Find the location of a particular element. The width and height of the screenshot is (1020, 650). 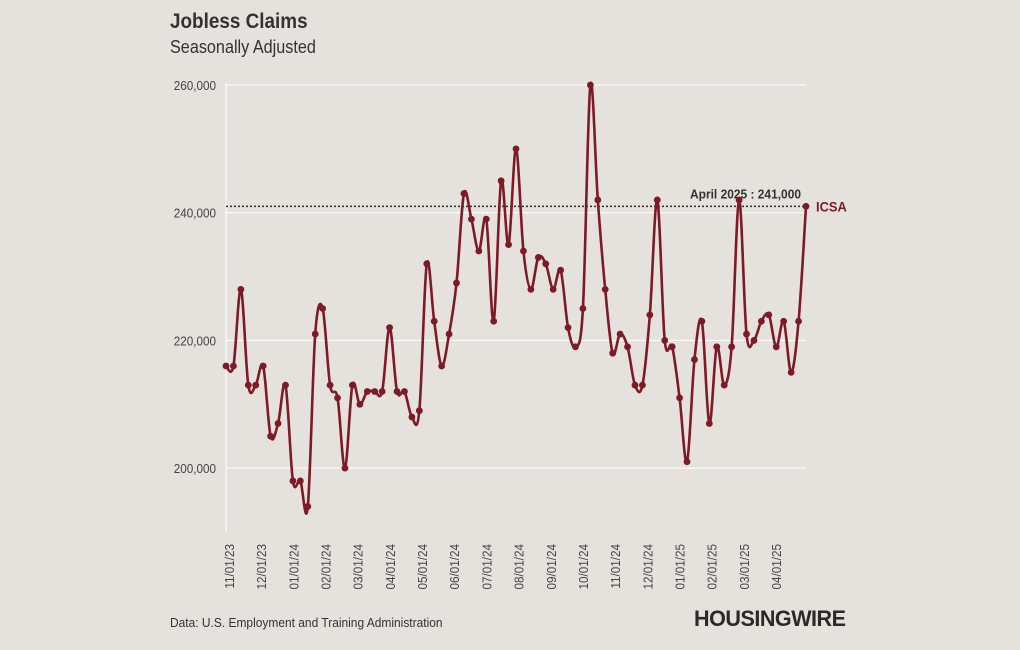

x-tick-label: 11/01/23 is located at coordinates (229, 566).